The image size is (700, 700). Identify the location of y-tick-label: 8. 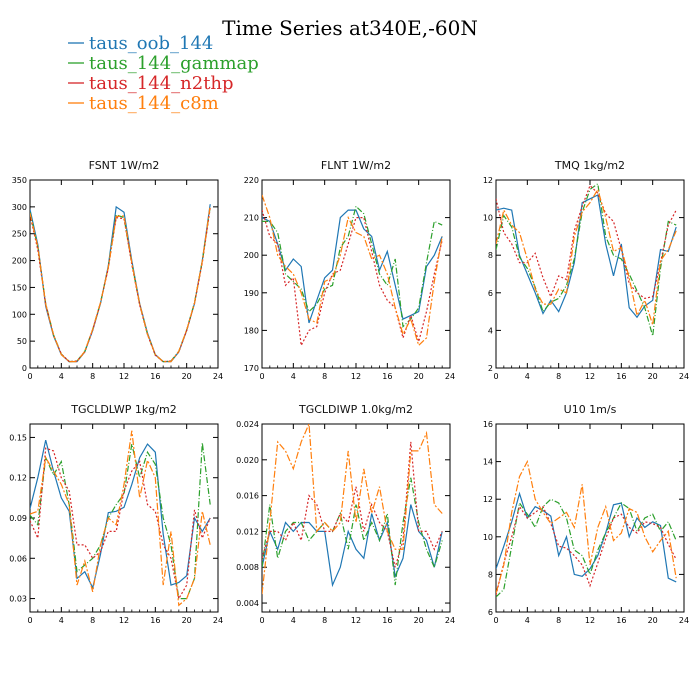
(490, 255).